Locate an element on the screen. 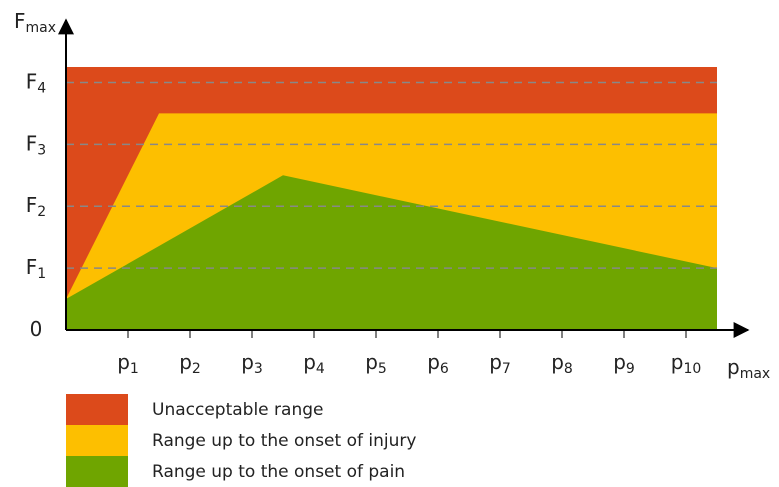  y-tick-label: F4 is located at coordinates (36, 83).